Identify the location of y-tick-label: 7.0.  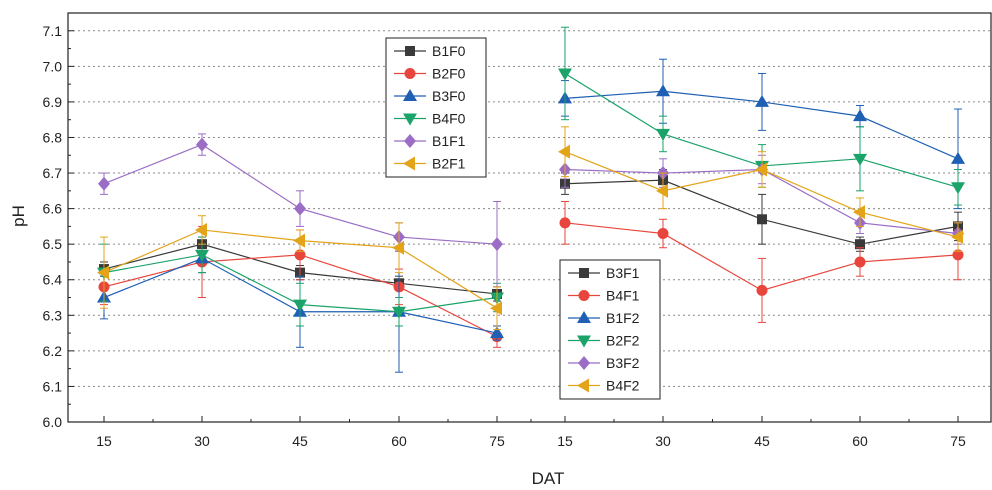
(53, 66).